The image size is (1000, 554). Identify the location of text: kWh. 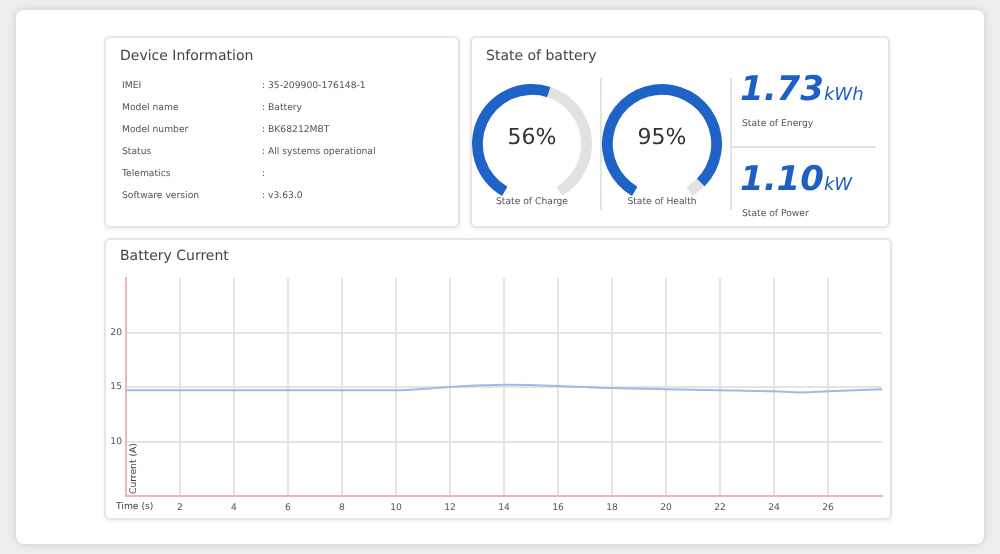
(843, 96).